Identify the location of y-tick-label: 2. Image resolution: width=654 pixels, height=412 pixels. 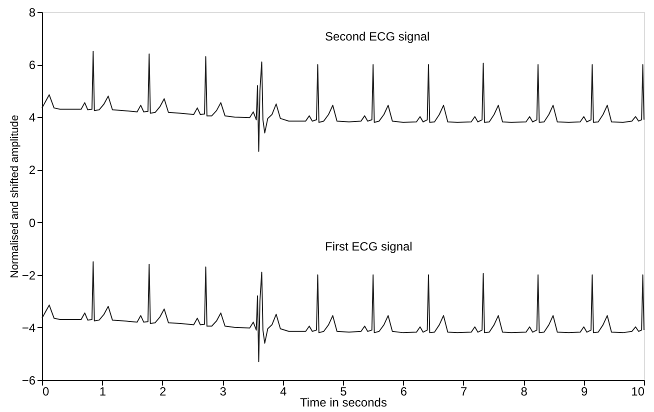
(32, 170).